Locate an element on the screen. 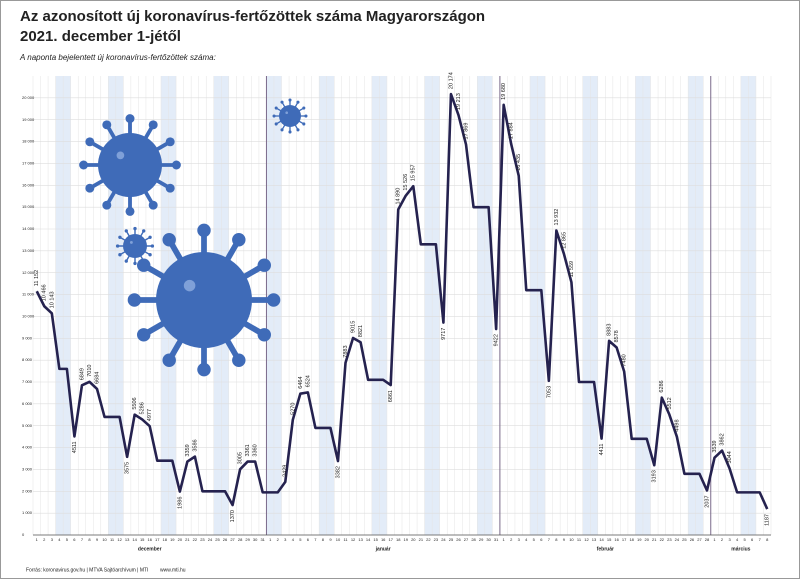 Image resolution: width=800 pixels, height=579 pixels. value-label: 4511 is located at coordinates (75, 447).